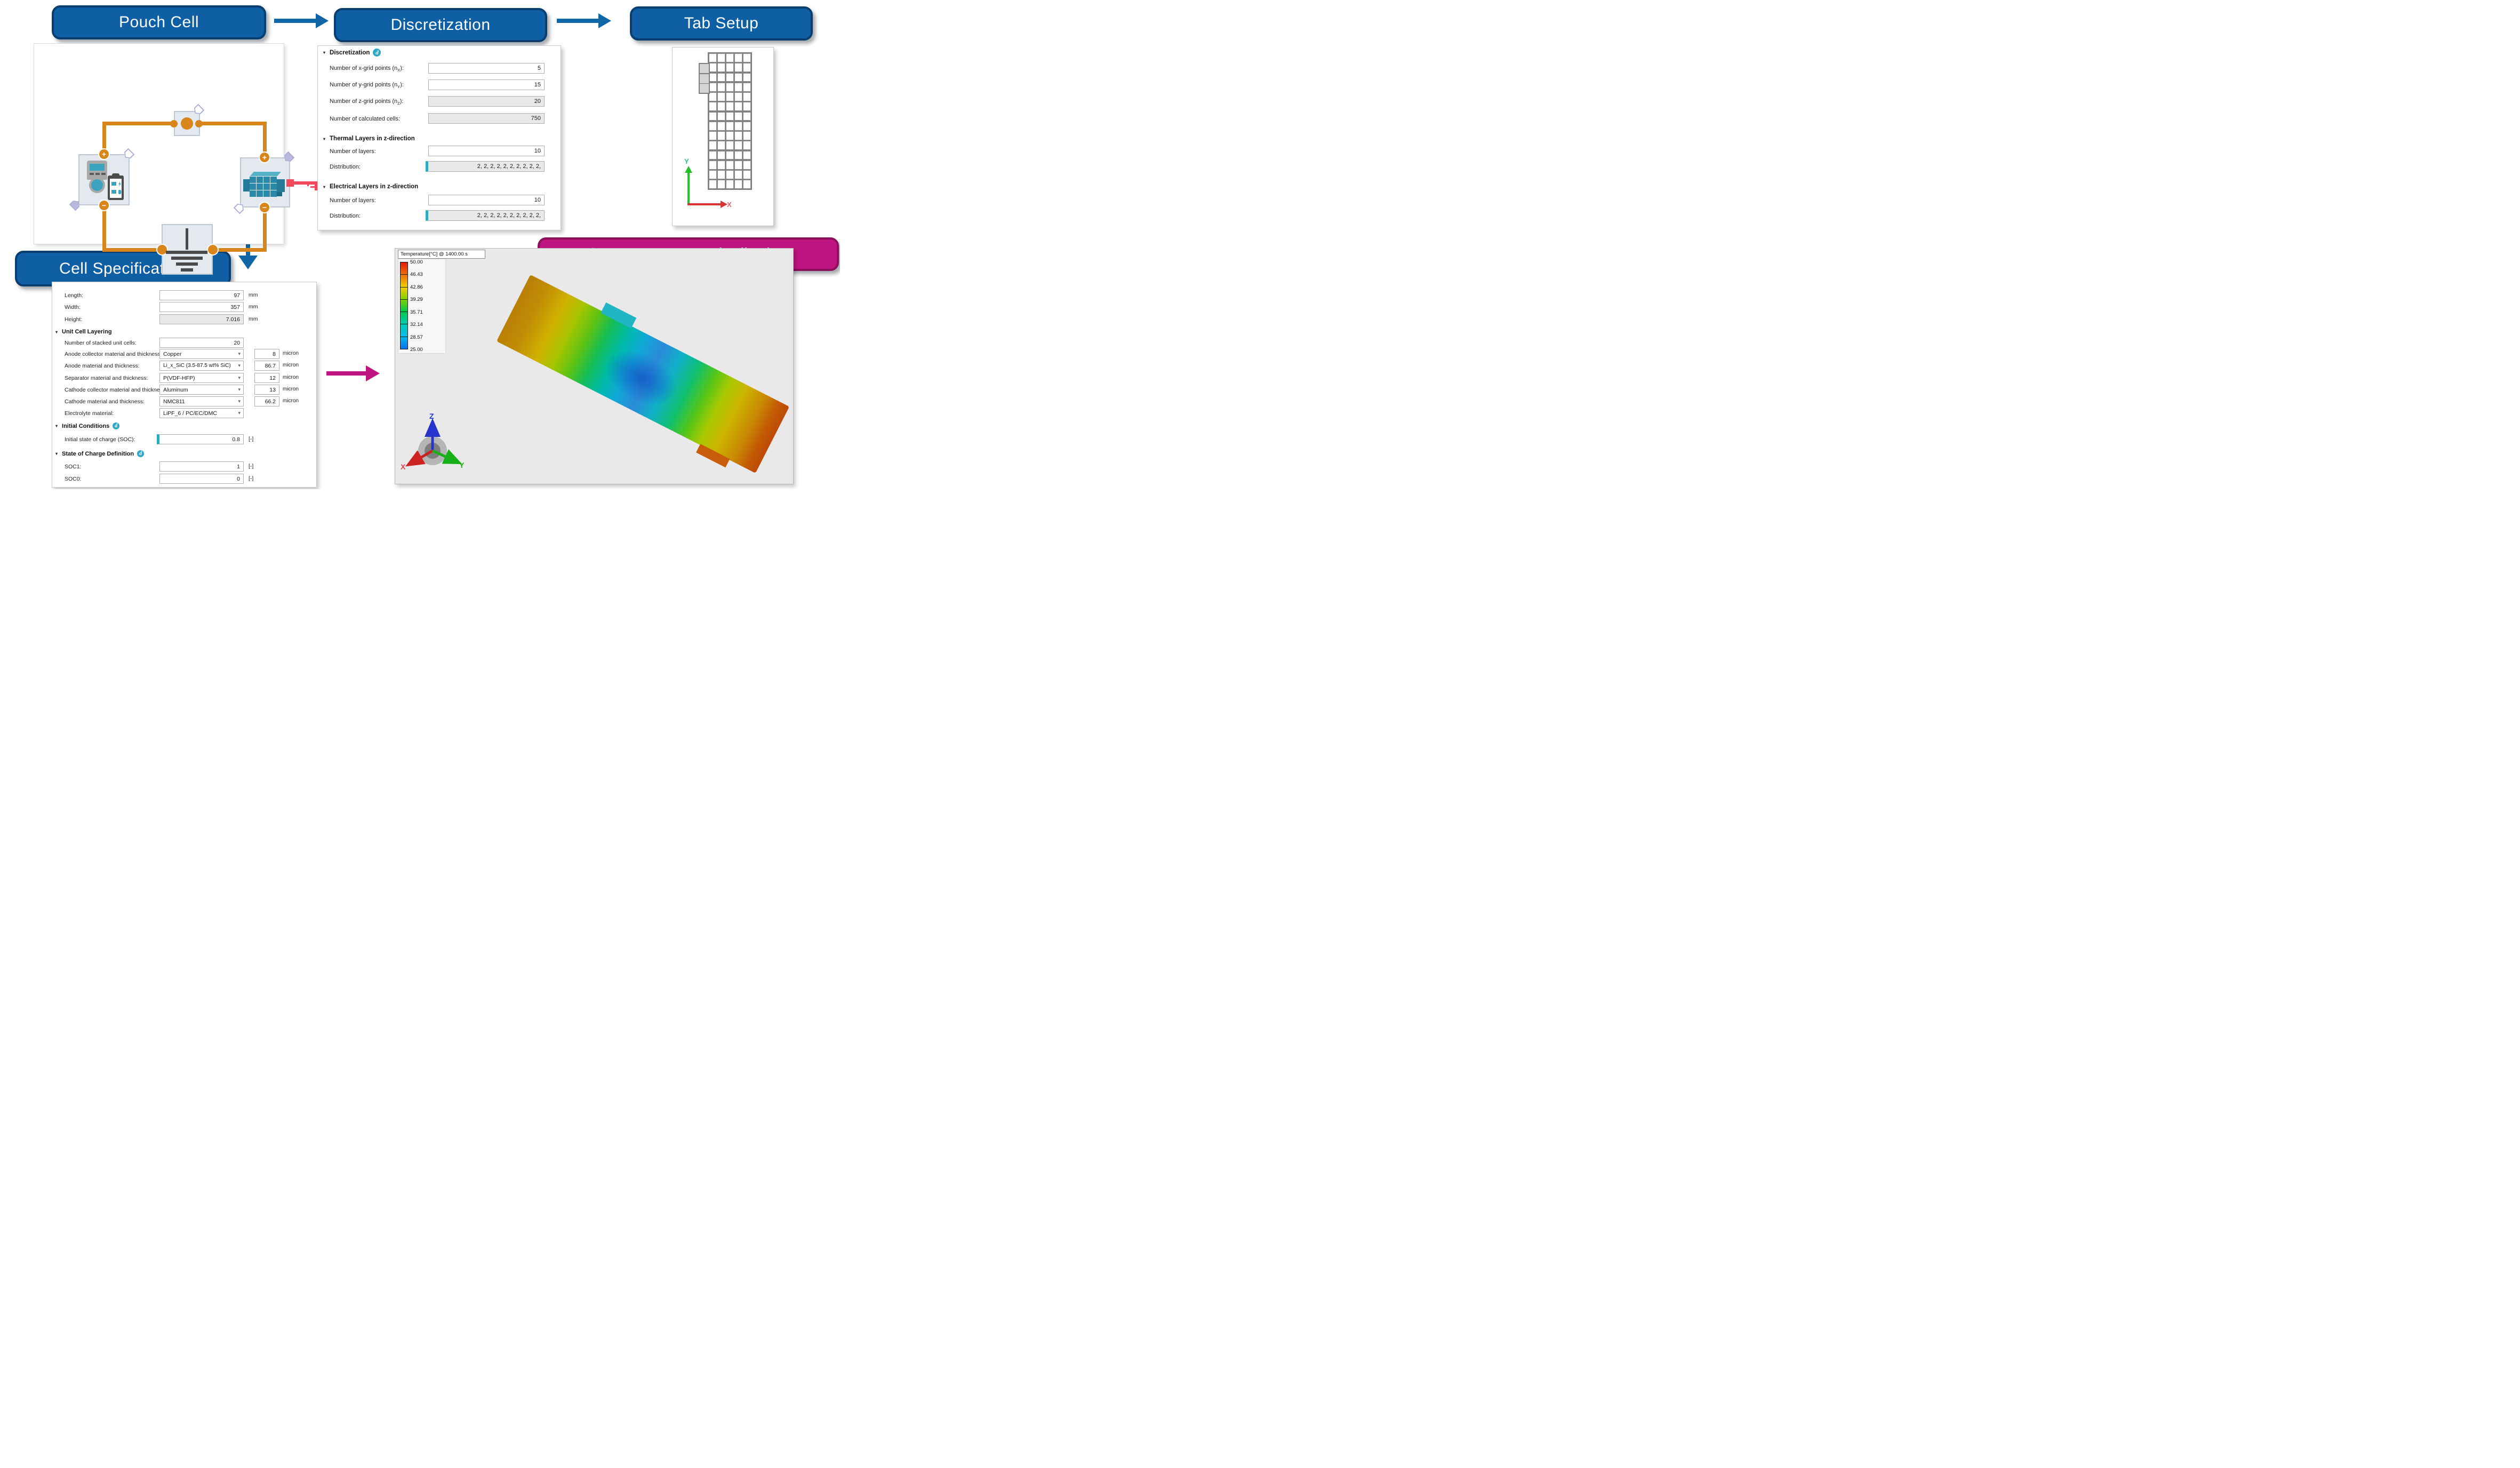  What do you see at coordinates (83, 332) in the screenshot?
I see `section-unit-cell-layering: ▾ Unit Cell Layering` at bounding box center [83, 332].